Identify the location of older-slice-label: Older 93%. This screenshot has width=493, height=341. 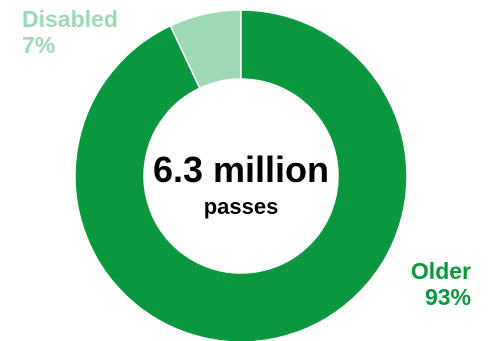
(441, 284).